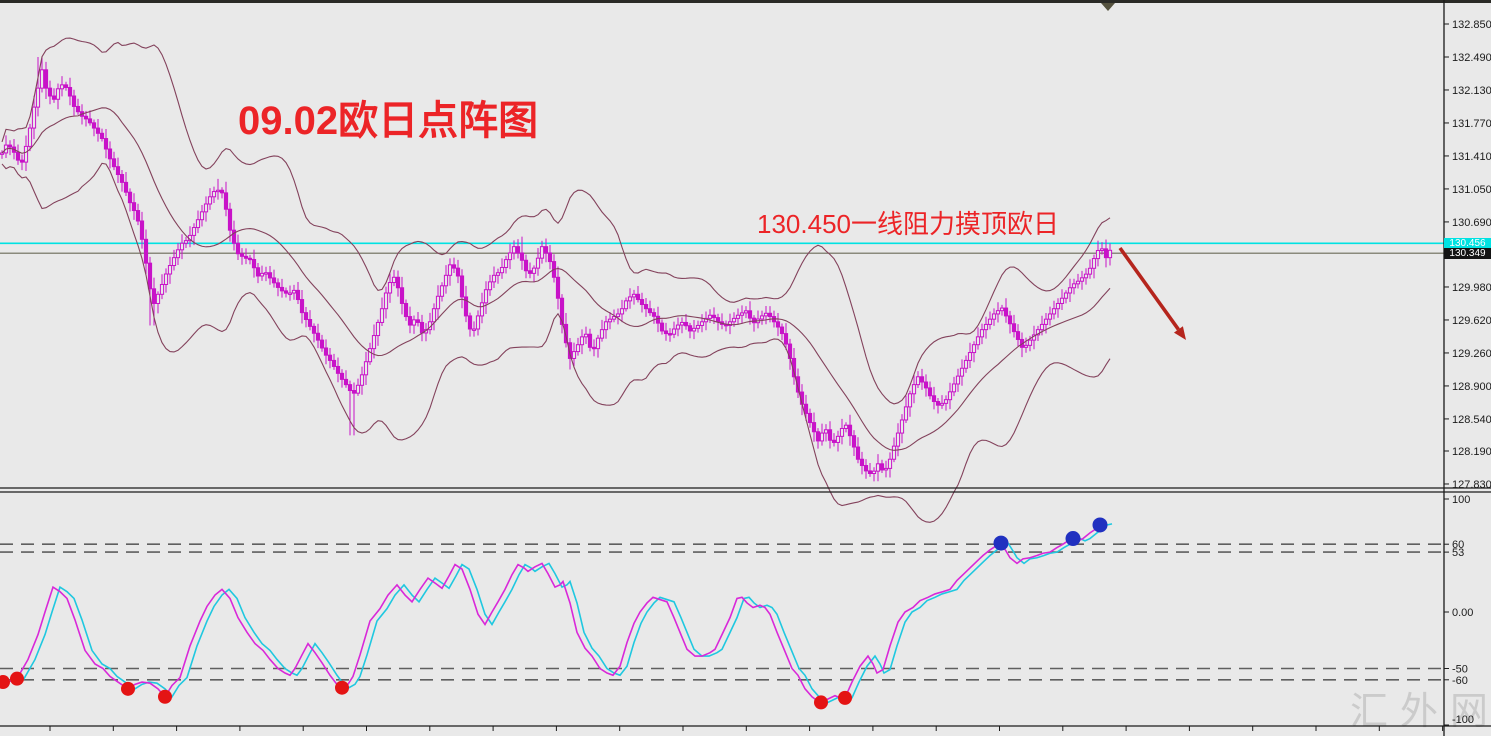 The width and height of the screenshot is (1491, 736). Describe the element at coordinates (908, 224) in the screenshot. I see `resistance-annotation: 130.450一线阻力摸顶欧日` at that location.